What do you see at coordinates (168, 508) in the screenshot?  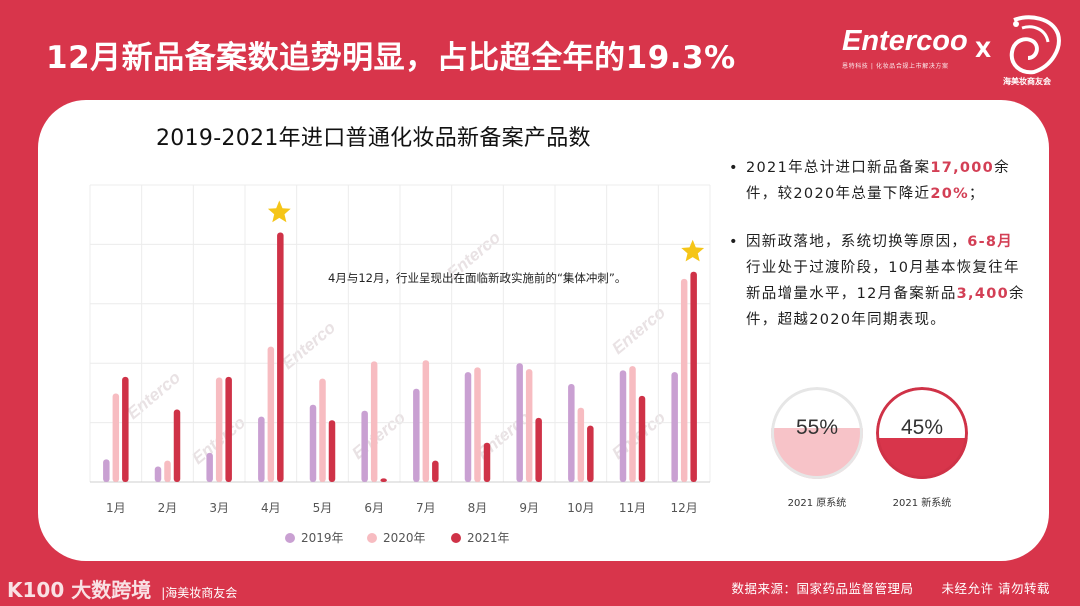 I see `x-tick-label: 2月` at bounding box center [168, 508].